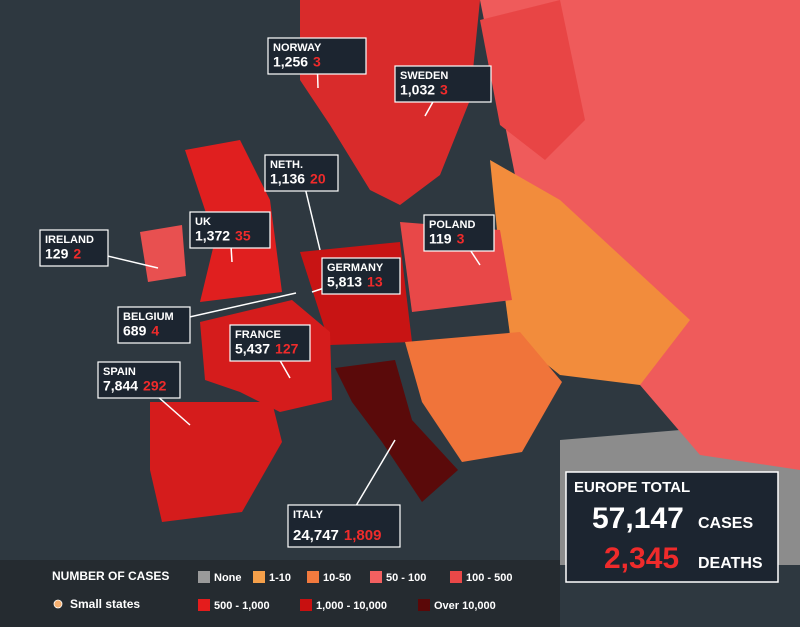 This screenshot has width=800, height=627. Describe the element at coordinates (155, 386) in the screenshot. I see `deaths: 292` at that location.